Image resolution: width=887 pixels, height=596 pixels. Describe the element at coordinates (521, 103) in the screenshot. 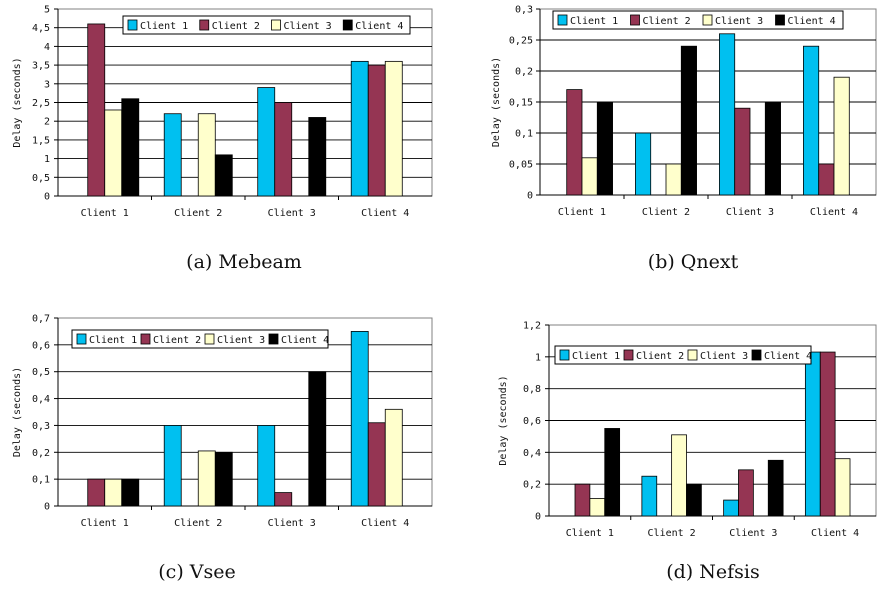

I see `y-tick-label: 0,15` at that location.